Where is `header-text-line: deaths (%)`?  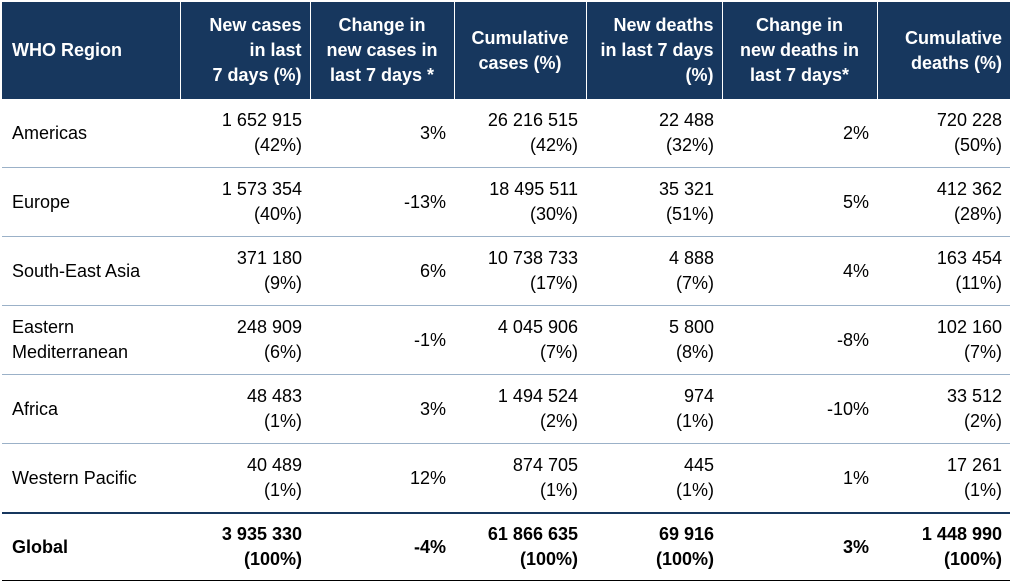
header-text-line: deaths (%) is located at coordinates (956, 62).